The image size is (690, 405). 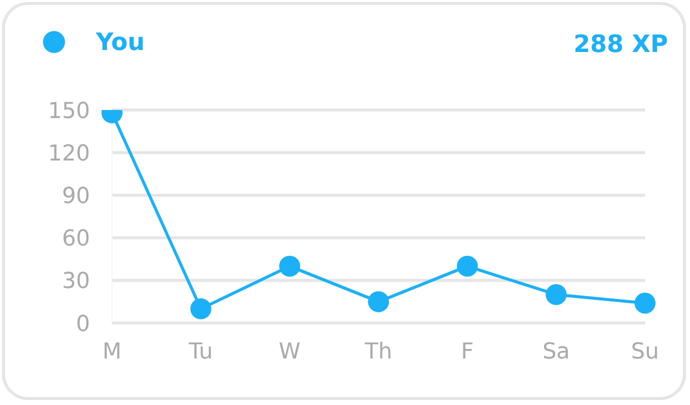 I want to click on y-tick-label: 30, so click(x=76, y=281).